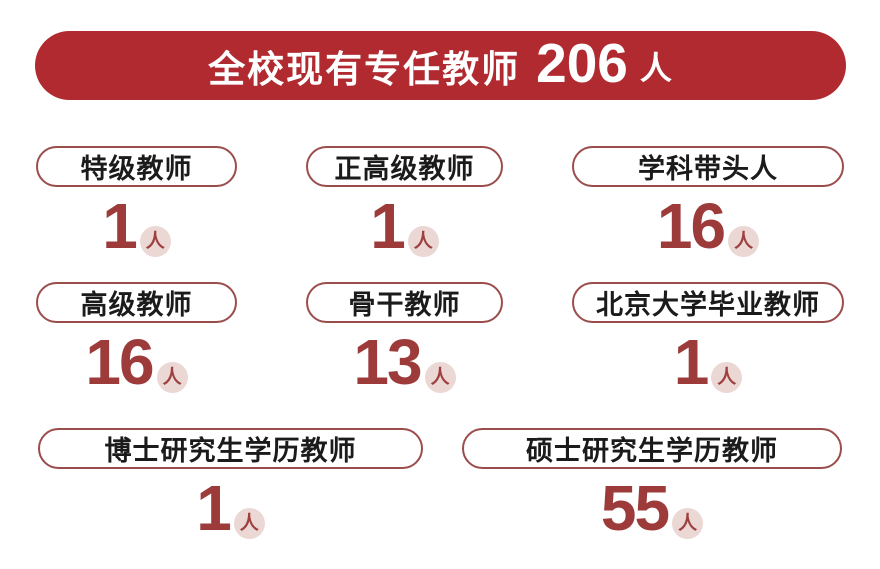  I want to click on banner-unit-label: 人, so click(655, 67).